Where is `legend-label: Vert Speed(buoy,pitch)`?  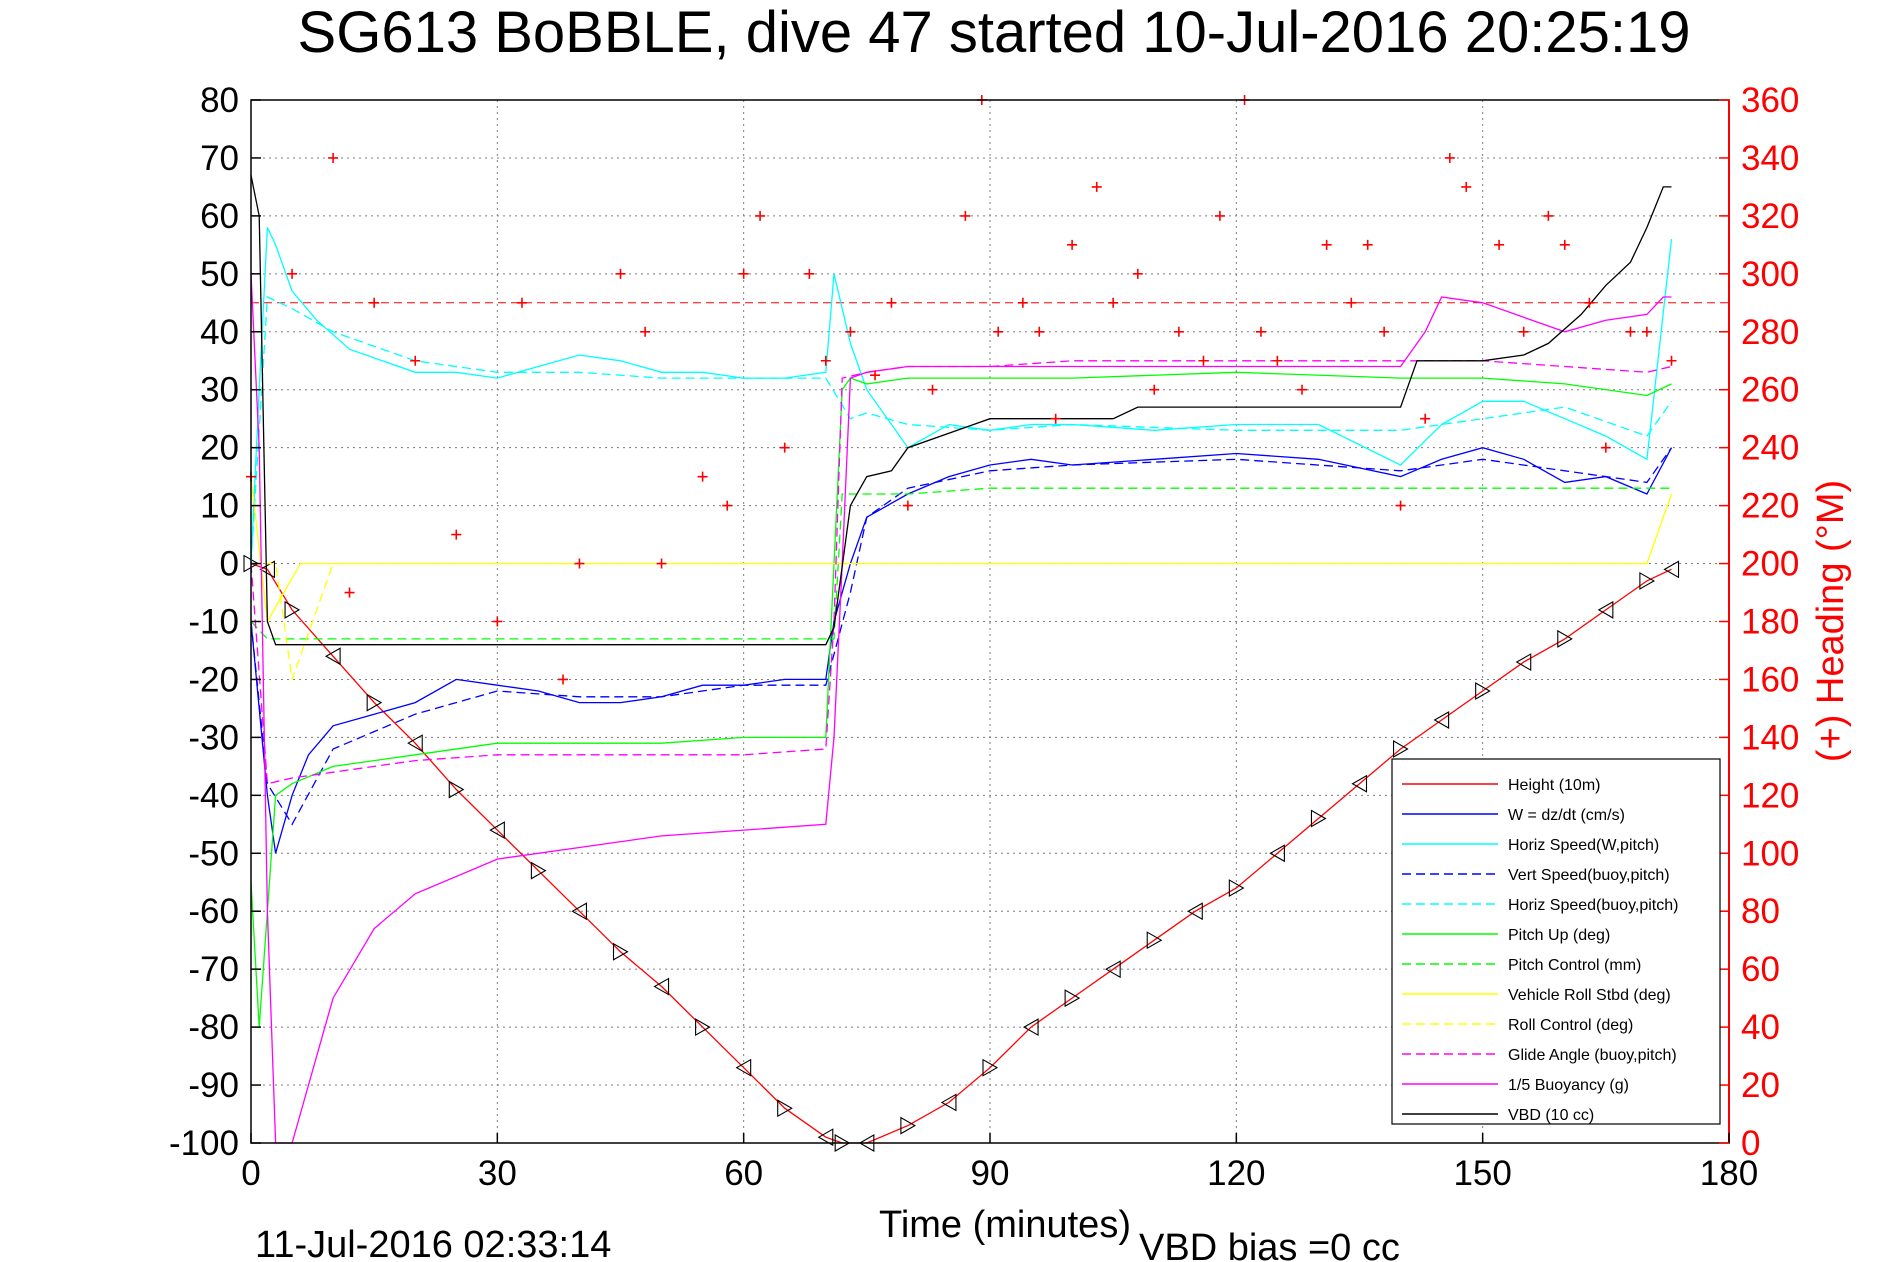
legend-label: Vert Speed(buoy,pitch) is located at coordinates (1589, 875).